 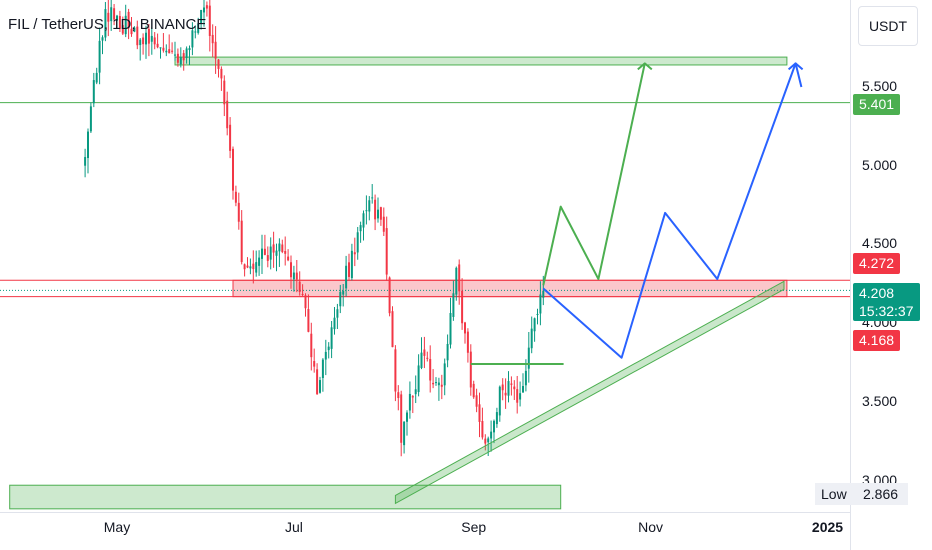 What do you see at coordinates (285, 497) in the screenshot?
I see `lower-support-box` at bounding box center [285, 497].